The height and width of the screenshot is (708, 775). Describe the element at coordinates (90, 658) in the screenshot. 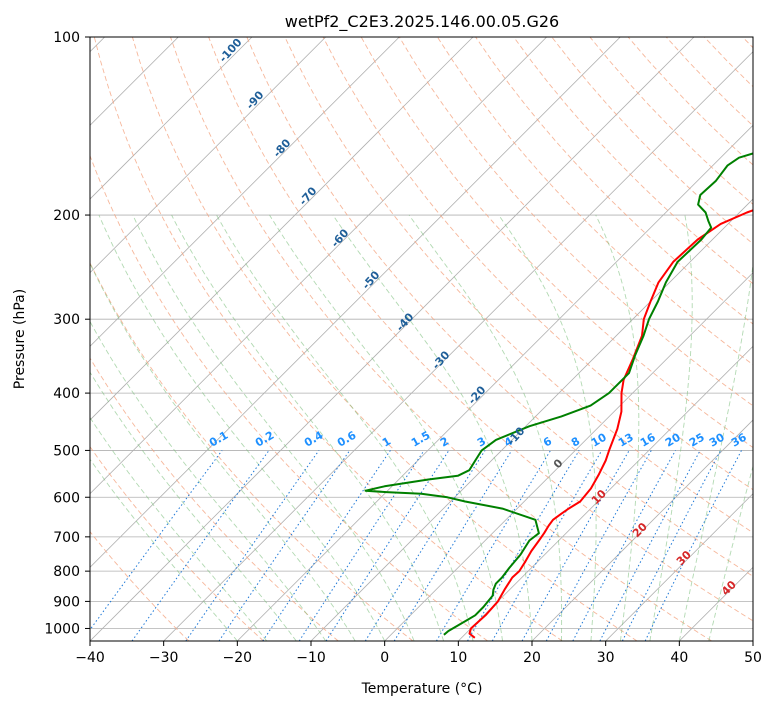

I see `x-tick-label: −40` at that location.